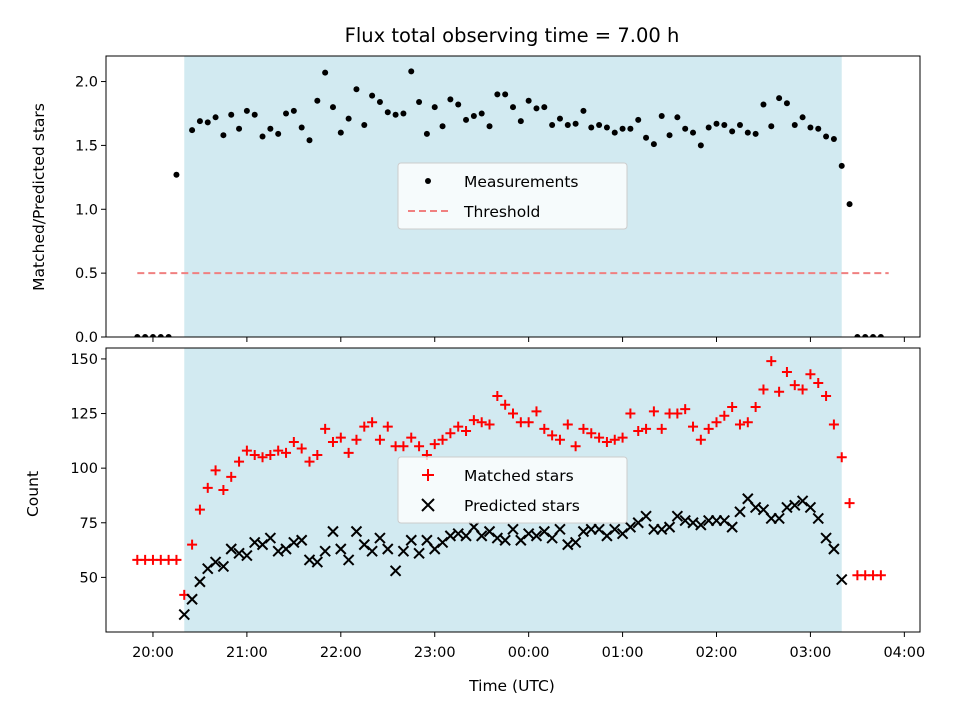 The height and width of the screenshot is (724, 960). Describe the element at coordinates (153, 653) in the screenshot. I see `x-tick-label: 20:00` at that location.